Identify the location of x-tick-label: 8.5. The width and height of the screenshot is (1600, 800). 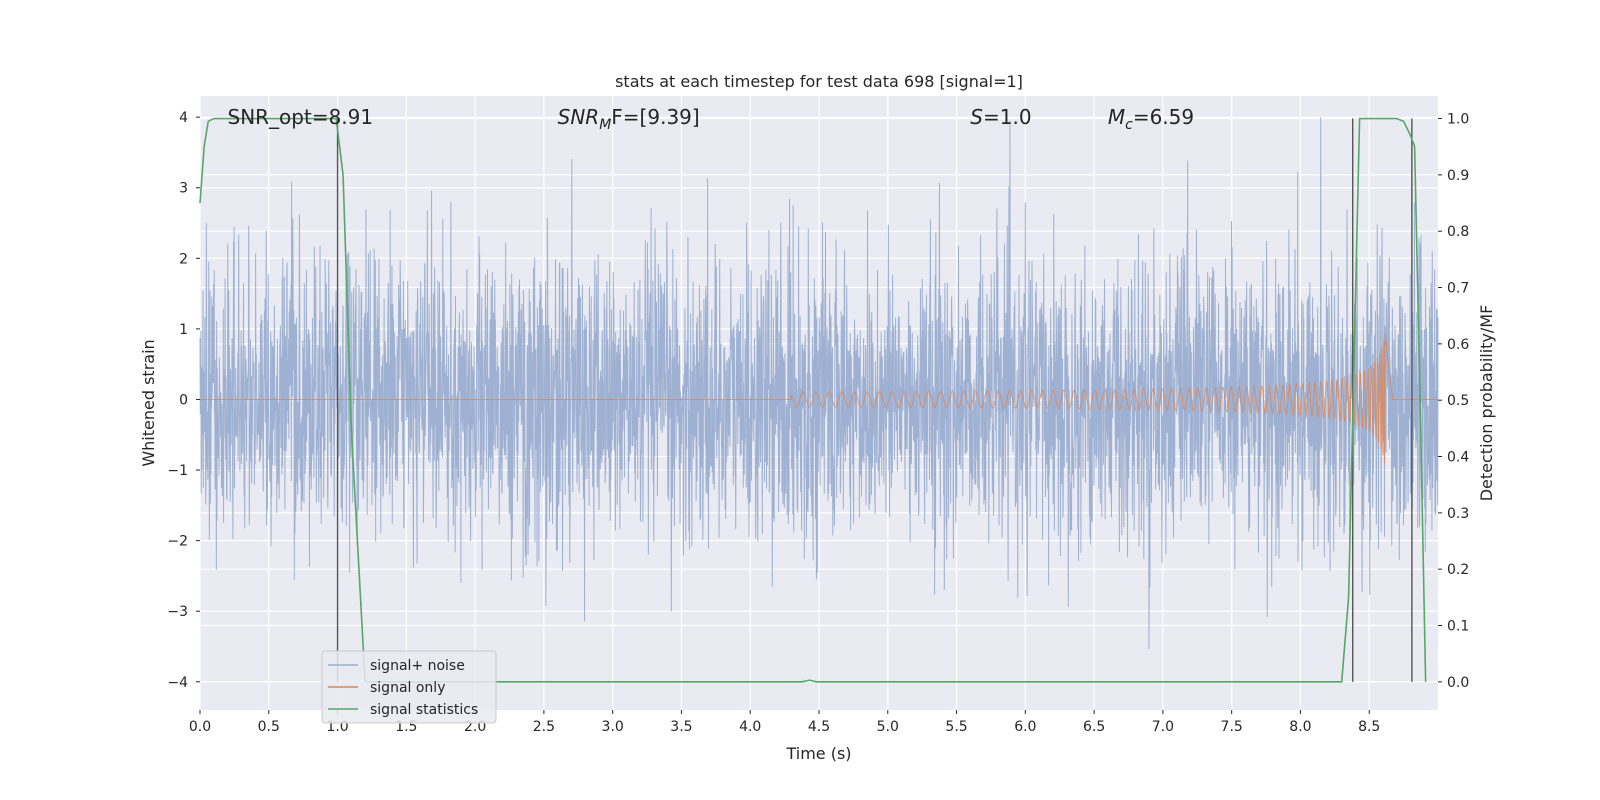
(1369, 727).